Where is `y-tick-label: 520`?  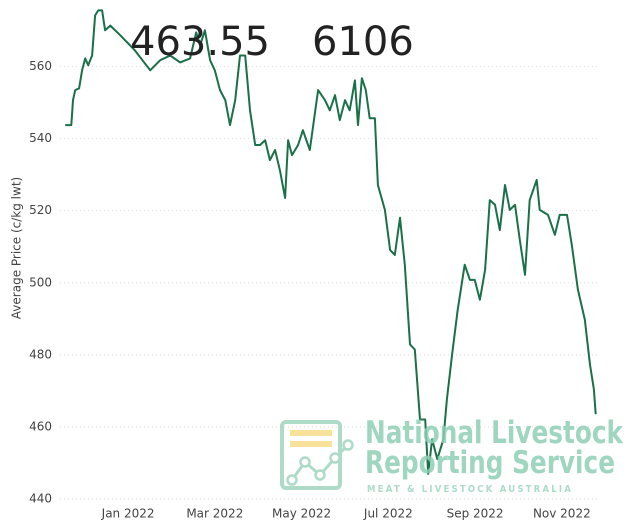
y-tick-label: 520 is located at coordinates (40, 210).